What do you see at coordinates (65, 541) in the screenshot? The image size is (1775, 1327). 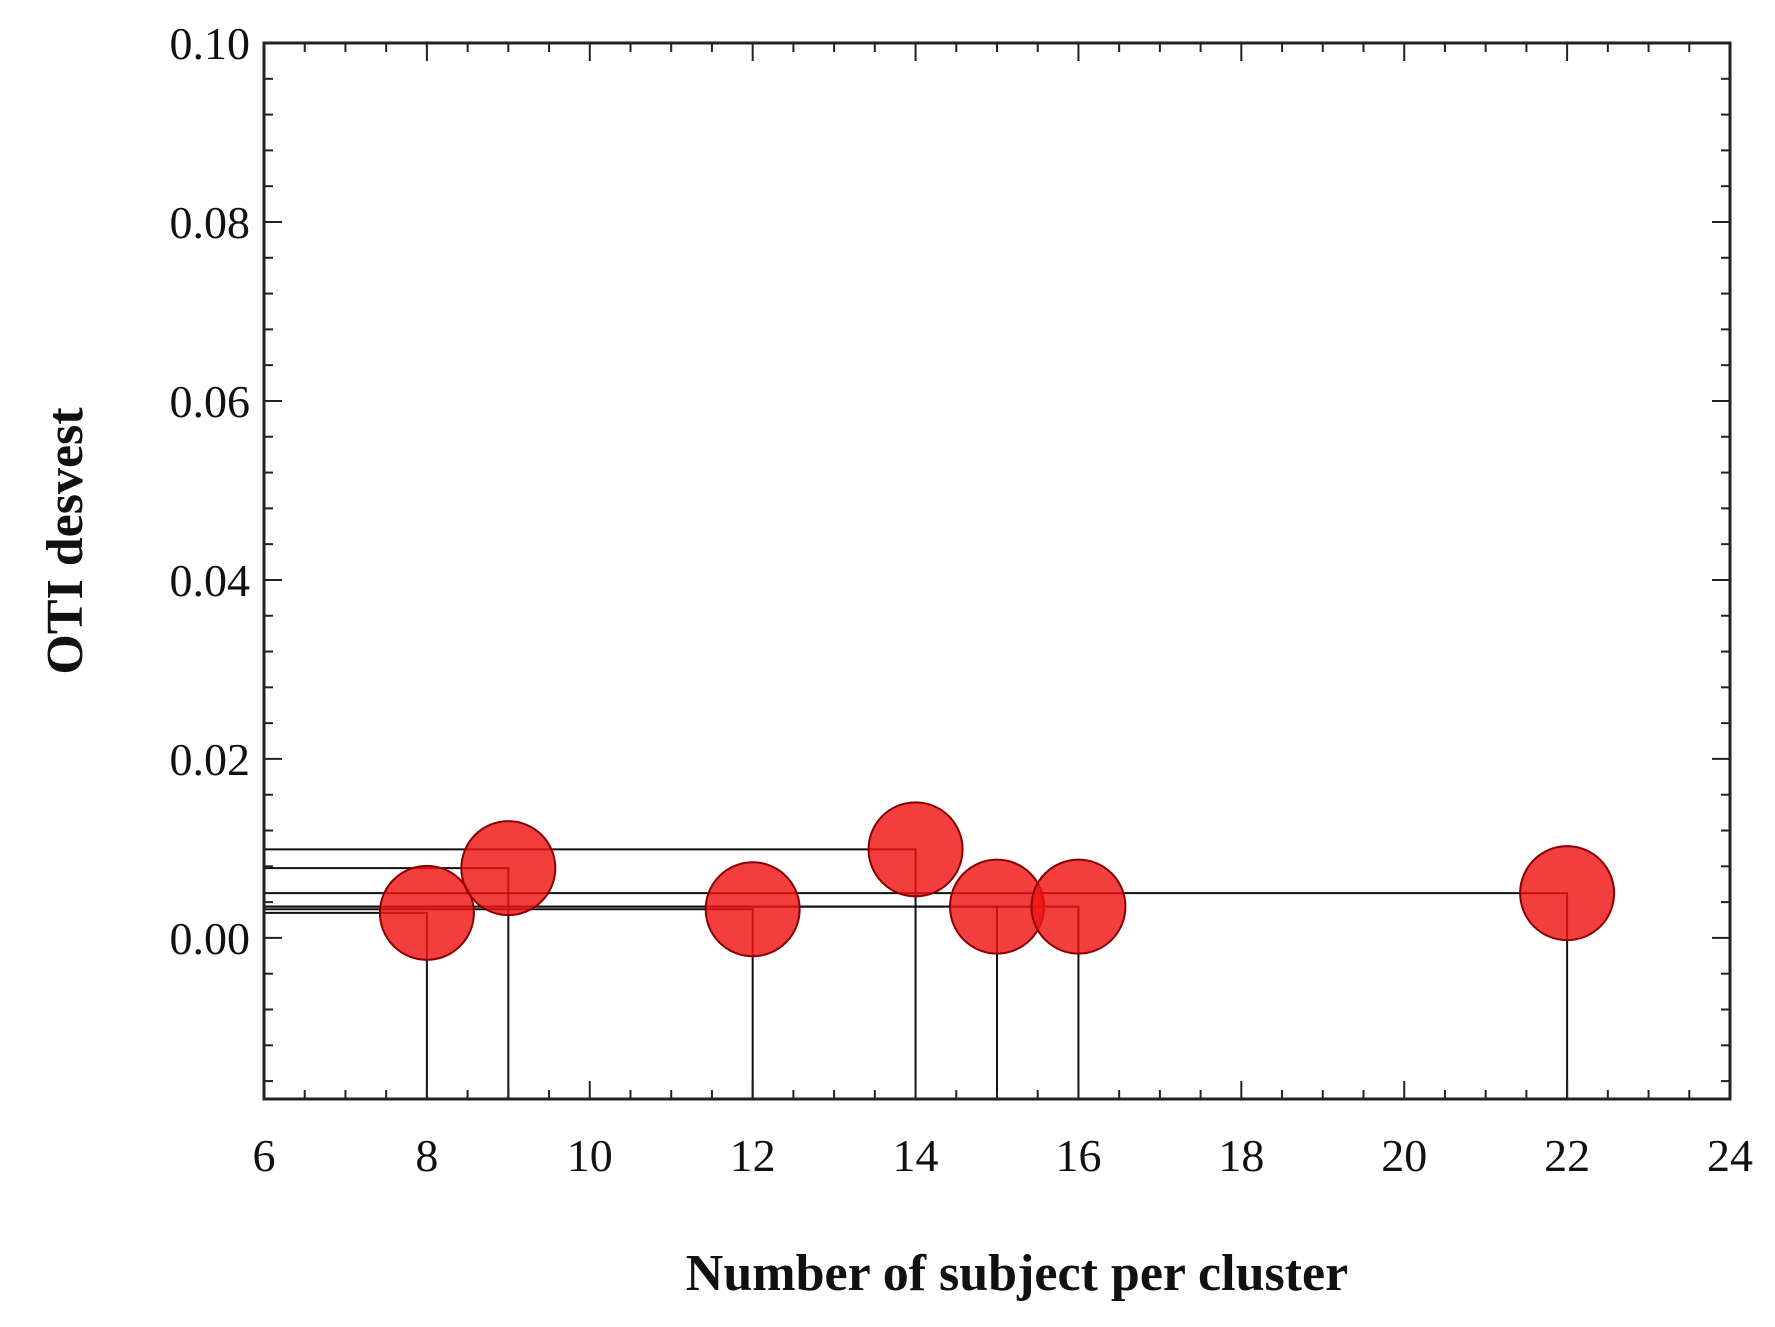 I see `y-axis-title: OTI desvest` at bounding box center [65, 541].